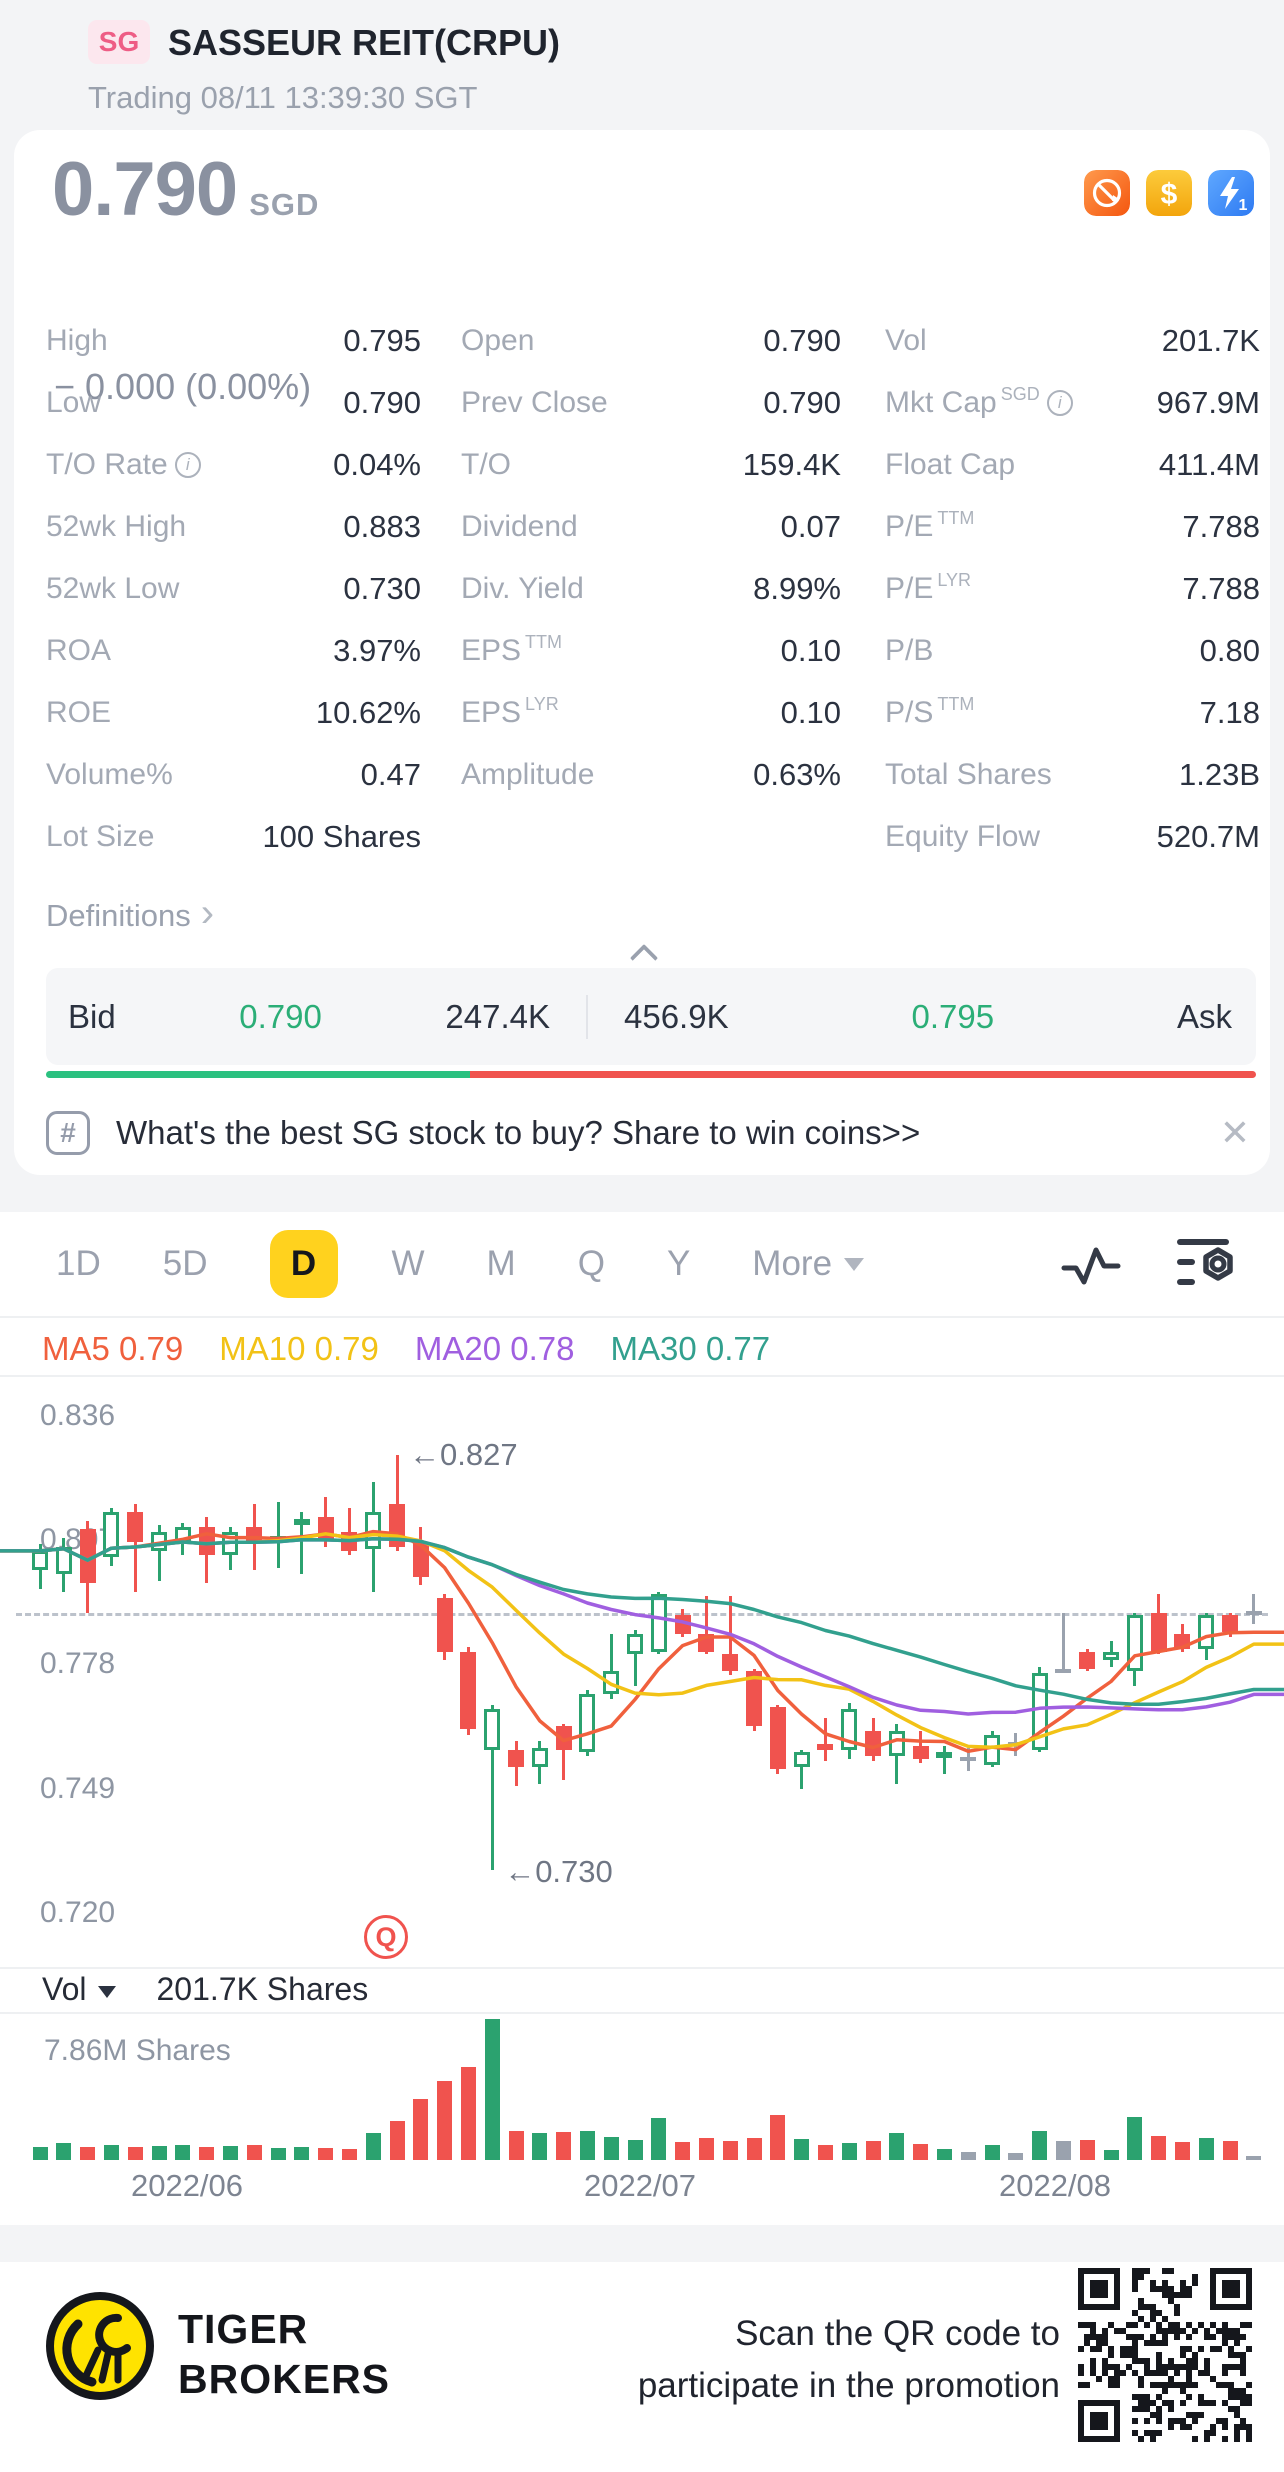 The width and height of the screenshot is (1284, 2472). I want to click on no-short-icon, so click(1107, 193).